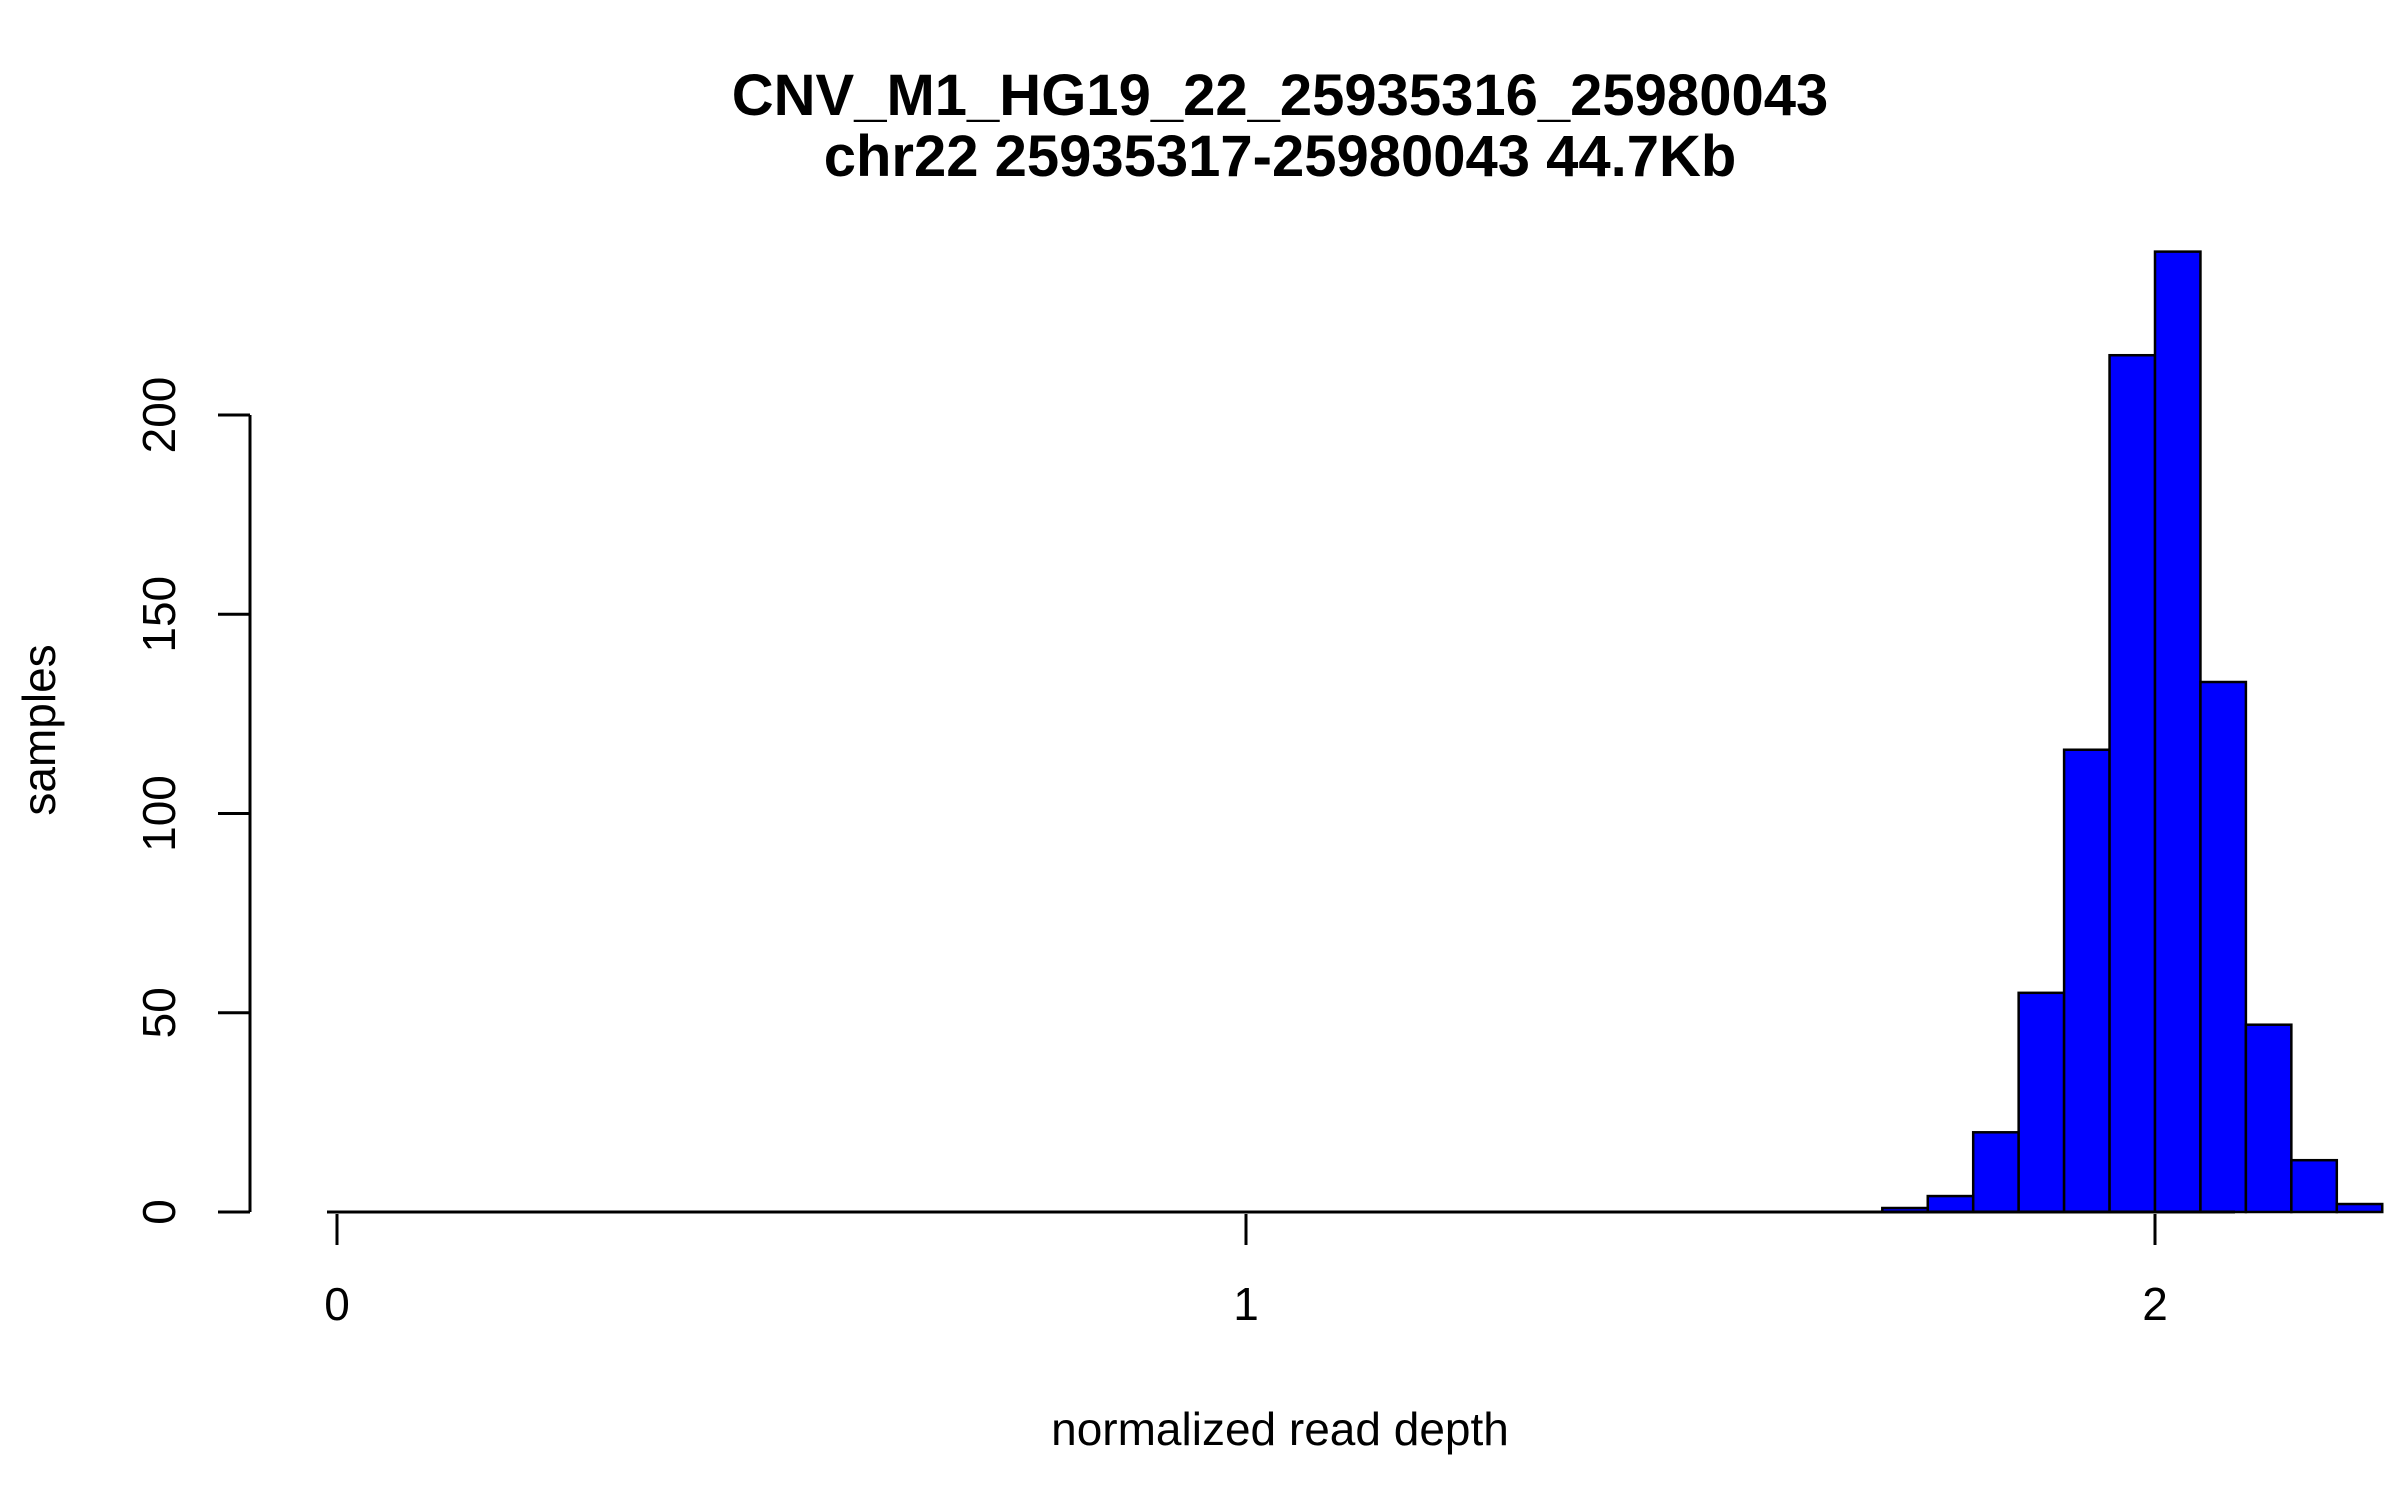 The height and width of the screenshot is (1505, 2400). I want to click on y-axis: 0 50 100 150 200, so click(192, 801).